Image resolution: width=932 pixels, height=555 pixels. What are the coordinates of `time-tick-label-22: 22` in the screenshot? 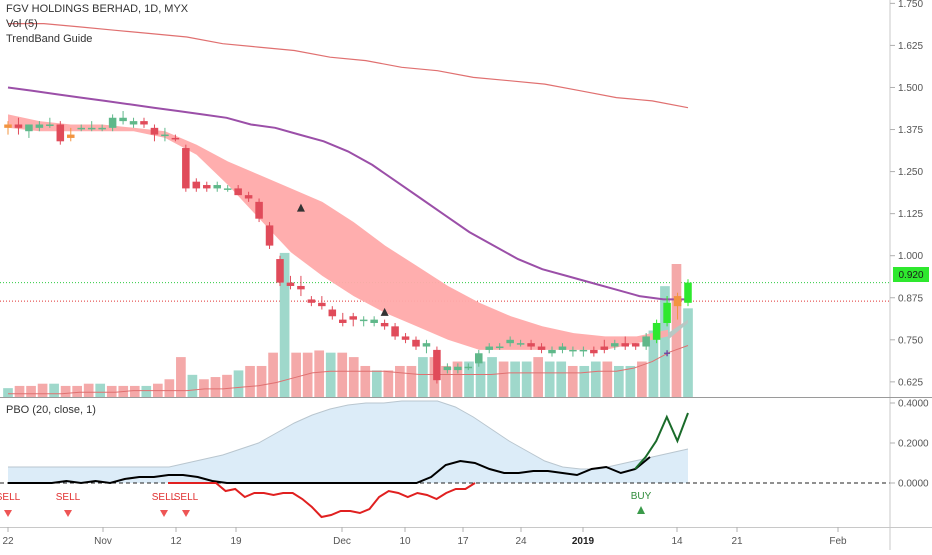 It's located at (8, 541).